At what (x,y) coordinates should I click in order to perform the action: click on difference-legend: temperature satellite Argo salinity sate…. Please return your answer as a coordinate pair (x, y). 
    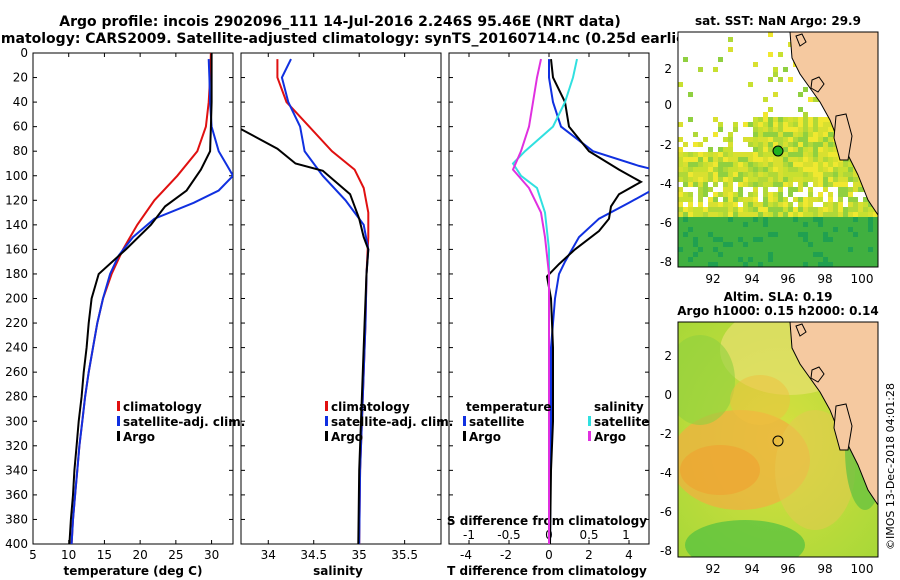
    Looking at the image, I should click on (556, 422).